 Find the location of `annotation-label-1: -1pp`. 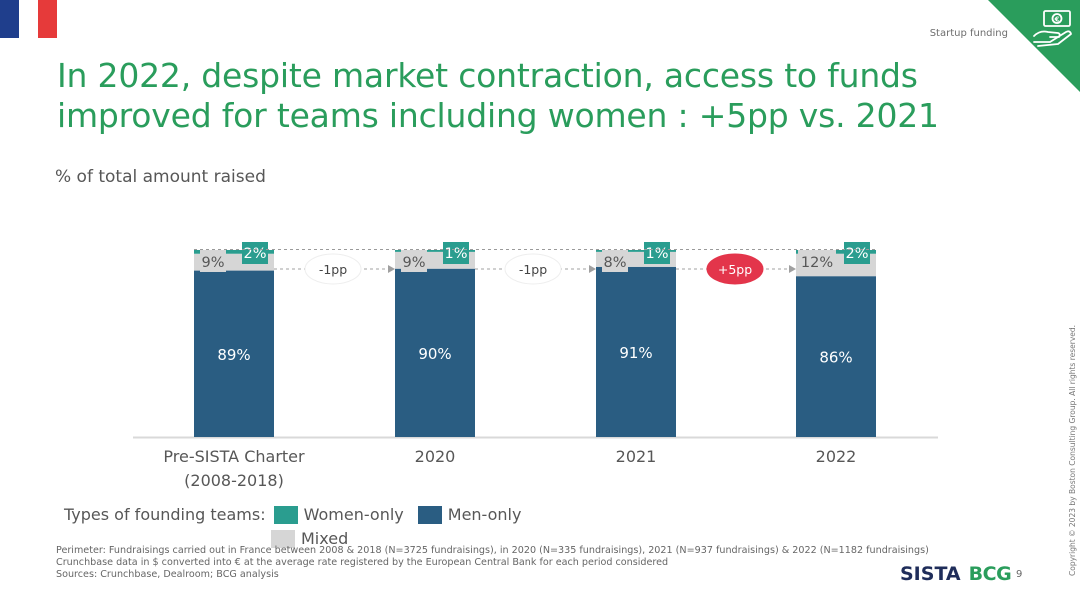

annotation-label-1: -1pp is located at coordinates (533, 269).